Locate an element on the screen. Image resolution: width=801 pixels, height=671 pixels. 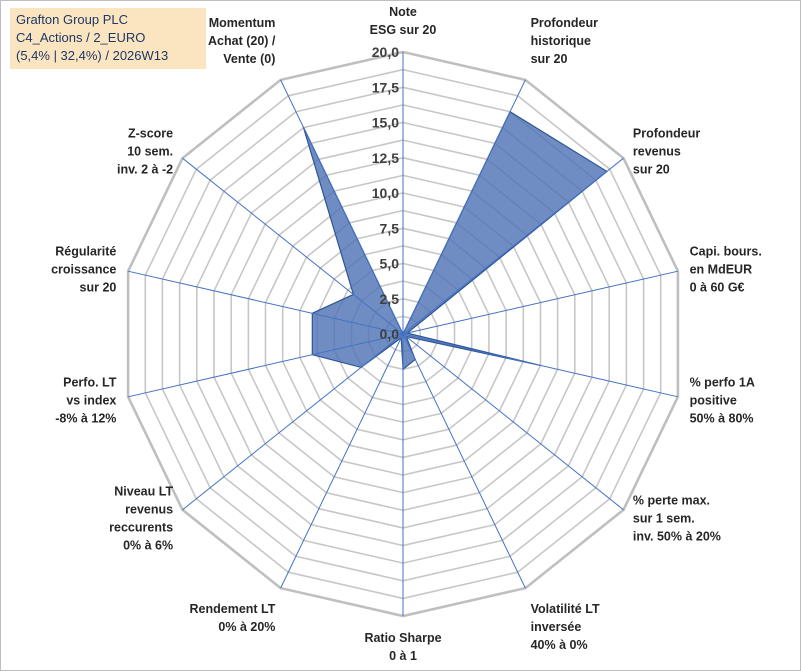
axis-label-12: Z-score 10 sem. inv. 2 à -2 is located at coordinates (145, 152).